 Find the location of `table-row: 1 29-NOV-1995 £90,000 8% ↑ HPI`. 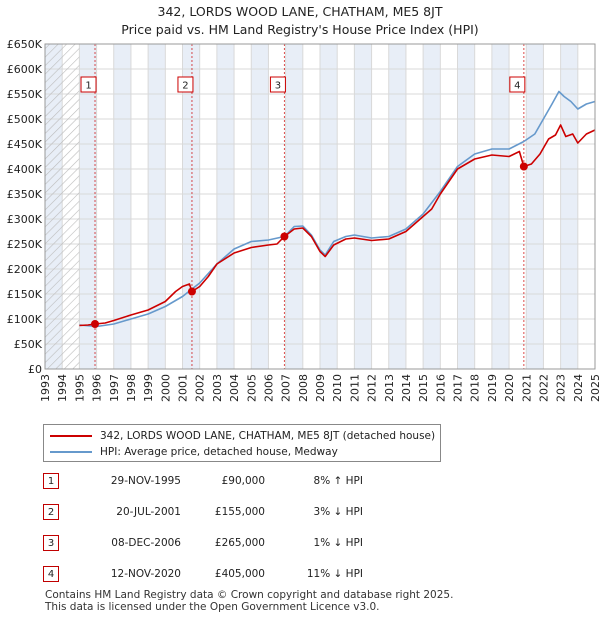

table-row: 1 29-NOV-1995 £90,000 8% ↑ HPI is located at coordinates (303, 482).